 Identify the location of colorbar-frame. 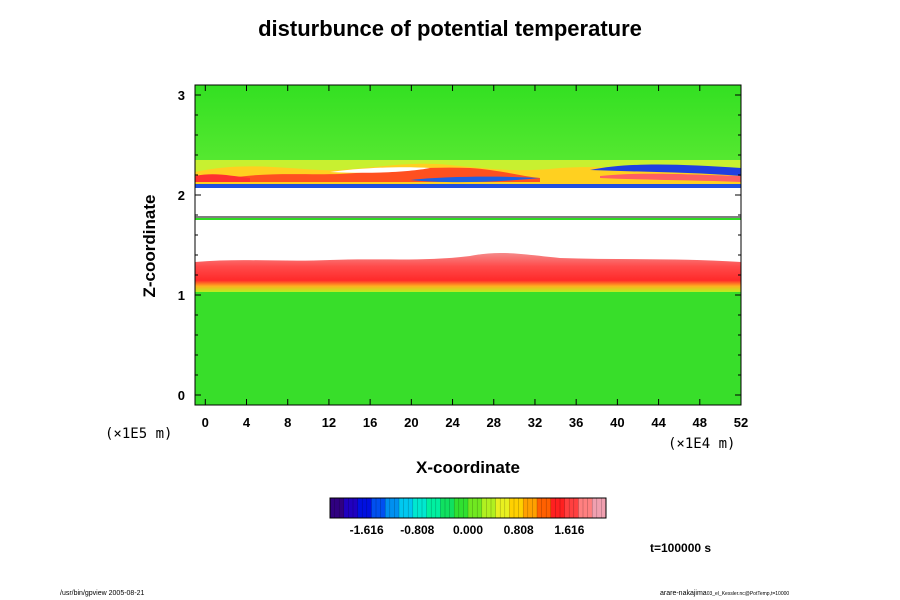
(468, 508).